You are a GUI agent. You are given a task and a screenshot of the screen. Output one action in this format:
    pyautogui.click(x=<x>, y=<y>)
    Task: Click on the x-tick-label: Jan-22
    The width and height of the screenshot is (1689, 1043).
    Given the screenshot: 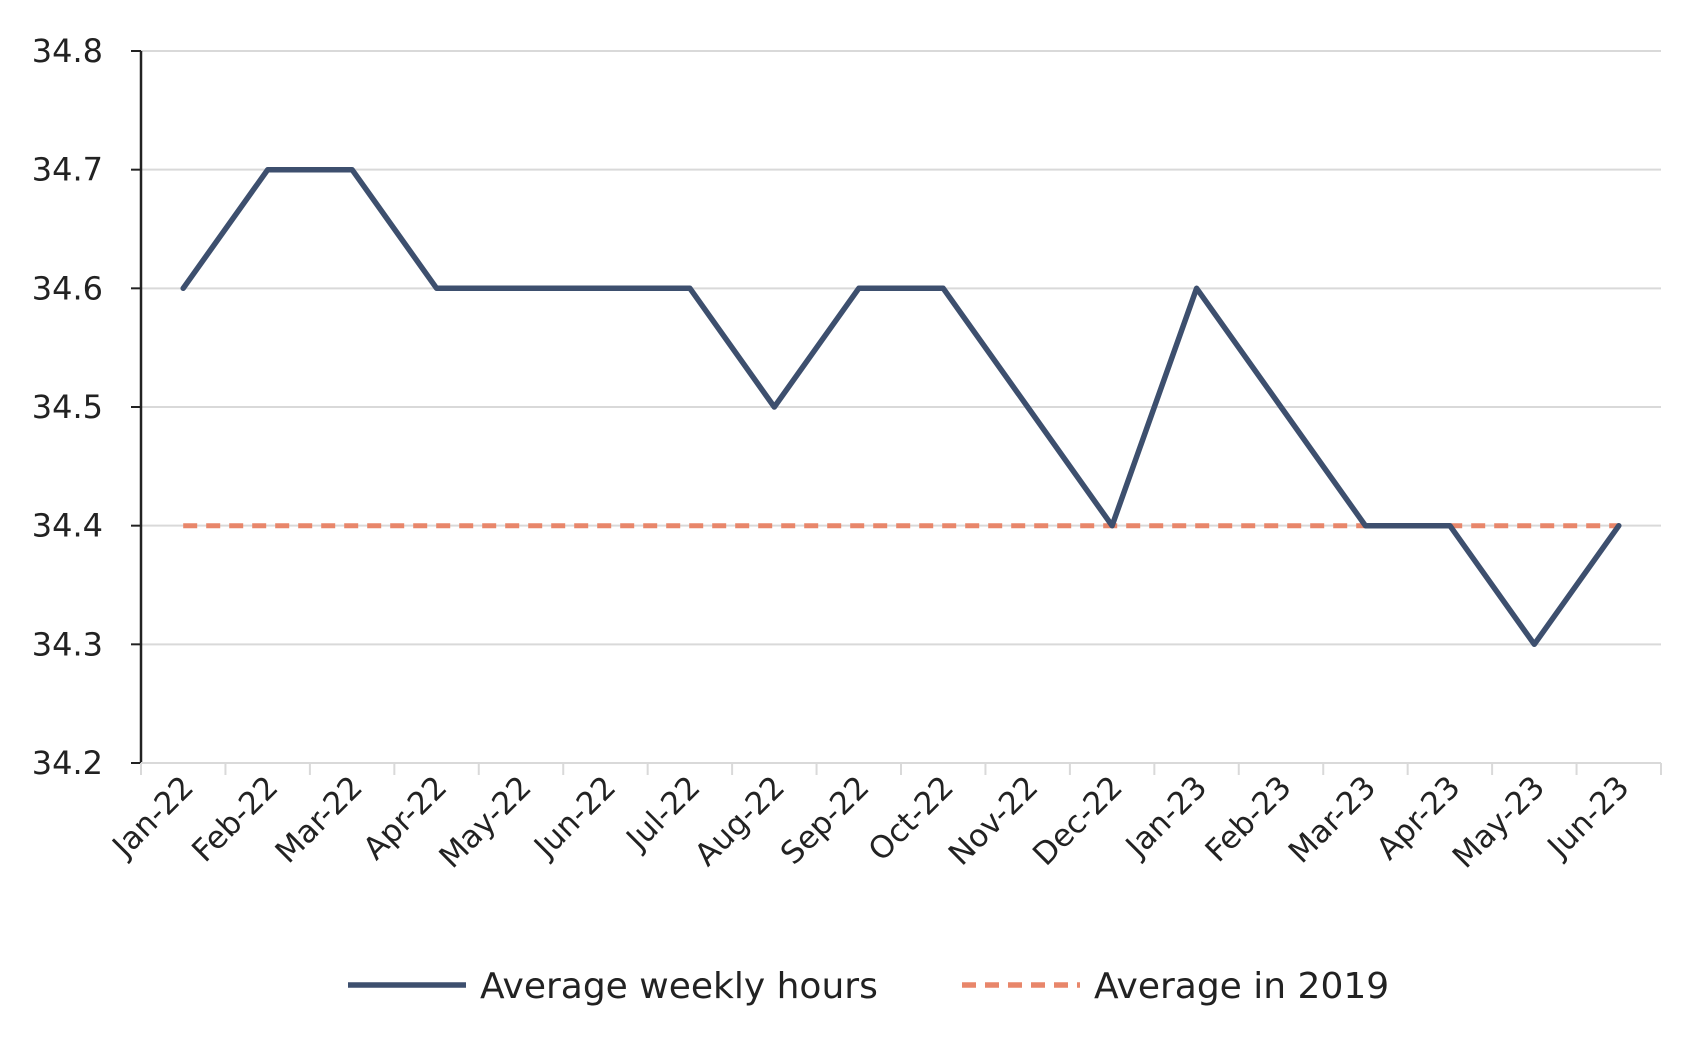 What is the action you would take?
    pyautogui.click(x=152, y=817)
    